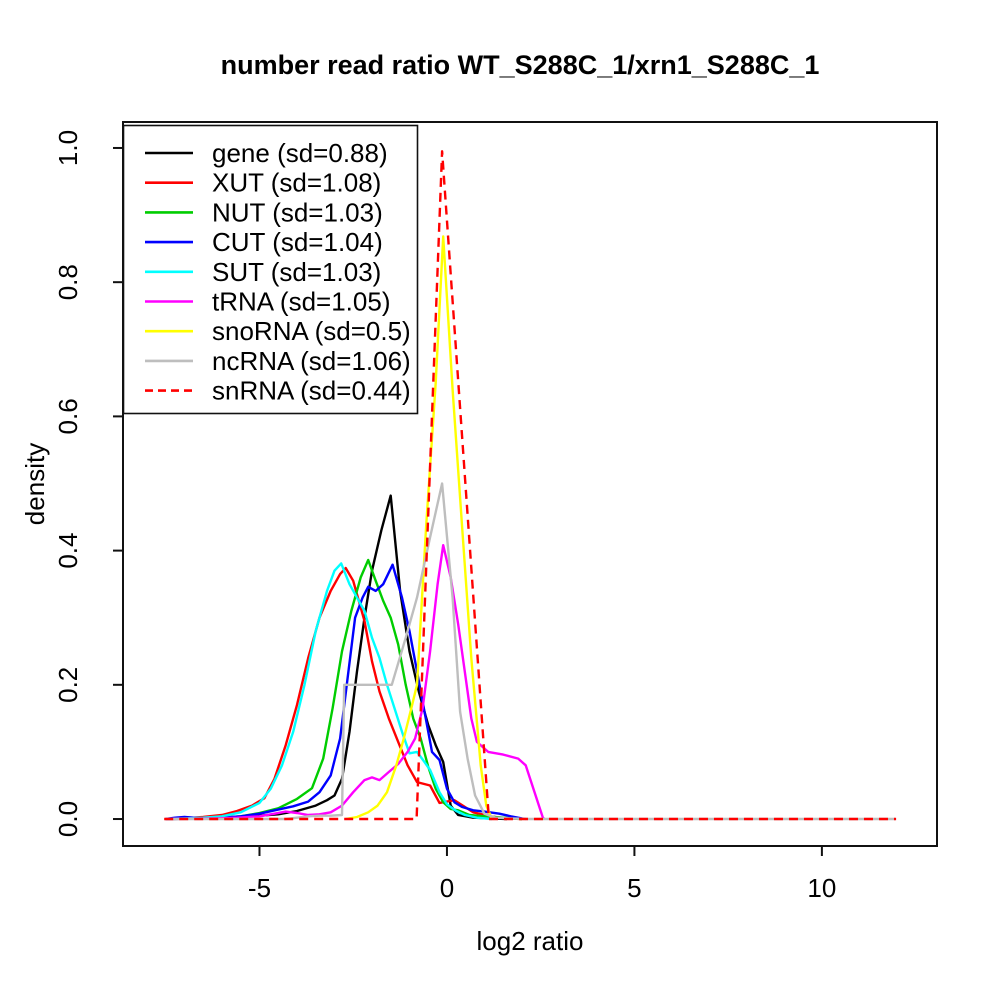 This screenshot has height=1000, width=1000. I want to click on legend-label-xut: XUT (sd=1.08), so click(296, 183).